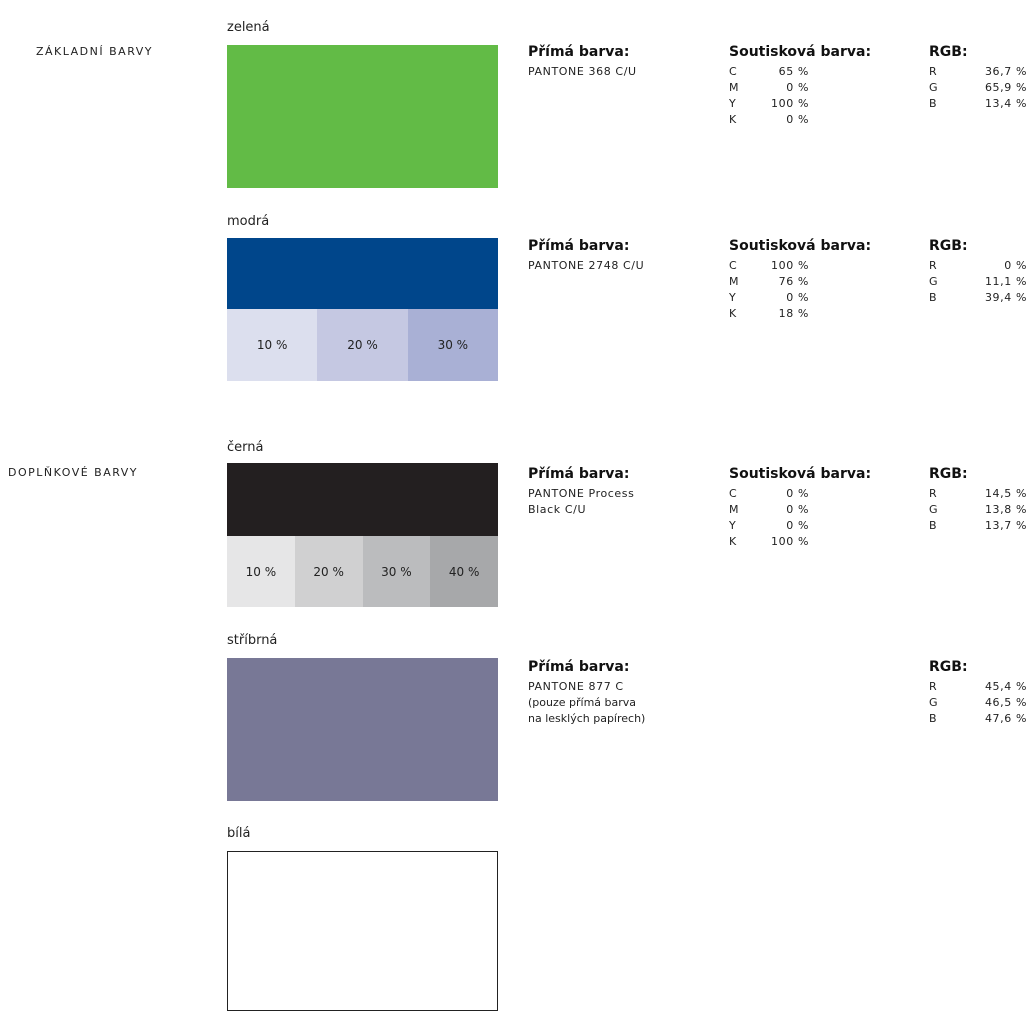 The height and width of the screenshot is (1011, 1029). What do you see at coordinates (978, 281) in the screenshot?
I see `rgb-row-g: G 11,1 %` at bounding box center [978, 281].